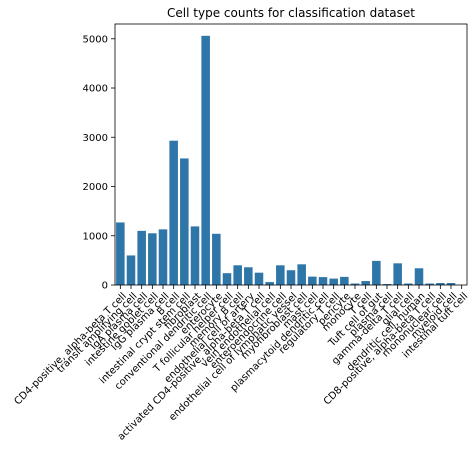 This screenshot has width=474, height=476. I want to click on y-tick-label-0: 0, so click(105, 286).